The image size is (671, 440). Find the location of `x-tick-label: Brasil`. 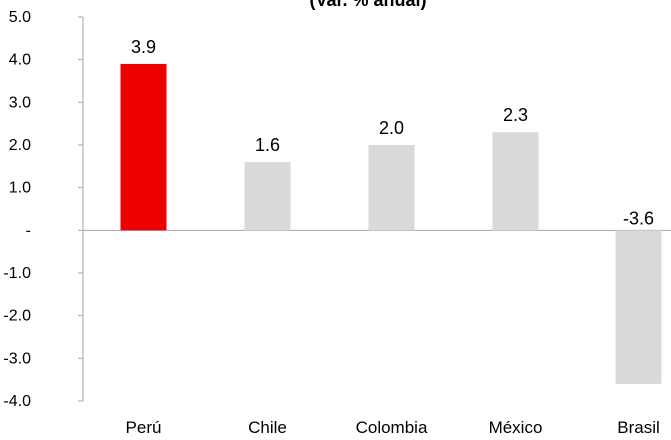

x-tick-label: Brasil is located at coordinates (638, 427).